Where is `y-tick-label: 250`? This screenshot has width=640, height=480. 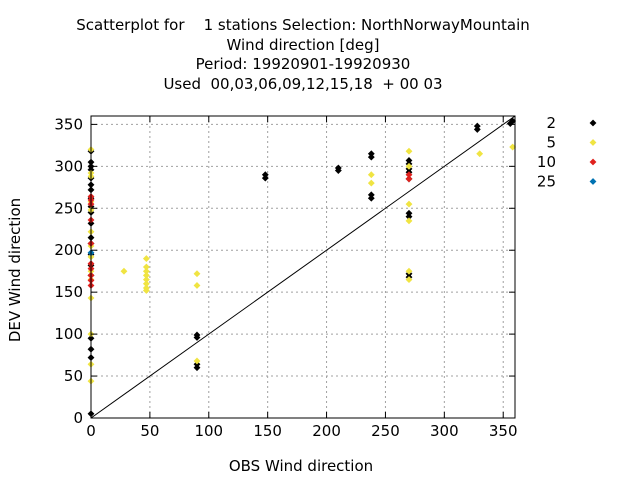
y-tick-label: 250 is located at coordinates (68, 208).